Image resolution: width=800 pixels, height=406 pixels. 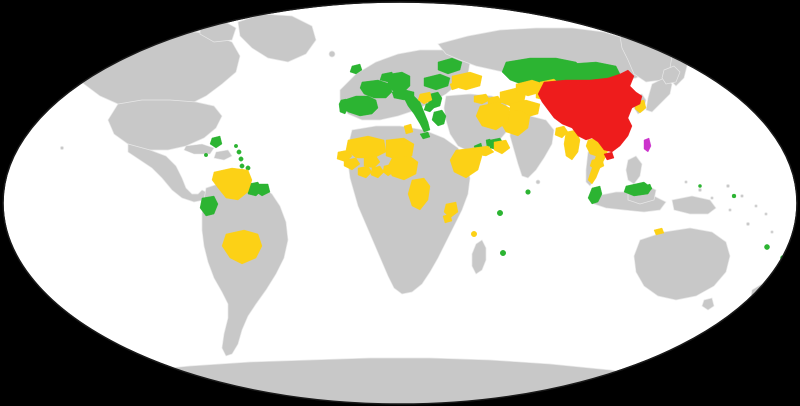 What do you see at coordinates (425, 98) in the screenshot?
I see `region-bosnia` at bounding box center [425, 98].